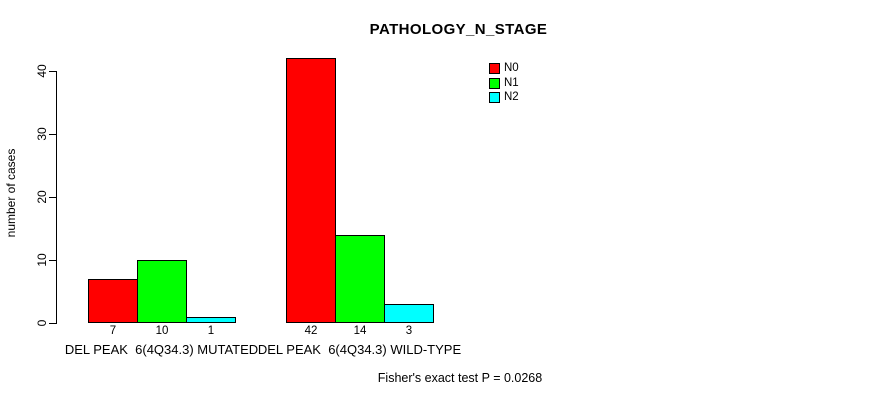 This screenshot has height=400, width=890. Describe the element at coordinates (360, 331) in the screenshot. I see `bar-value-label: 14` at that location.